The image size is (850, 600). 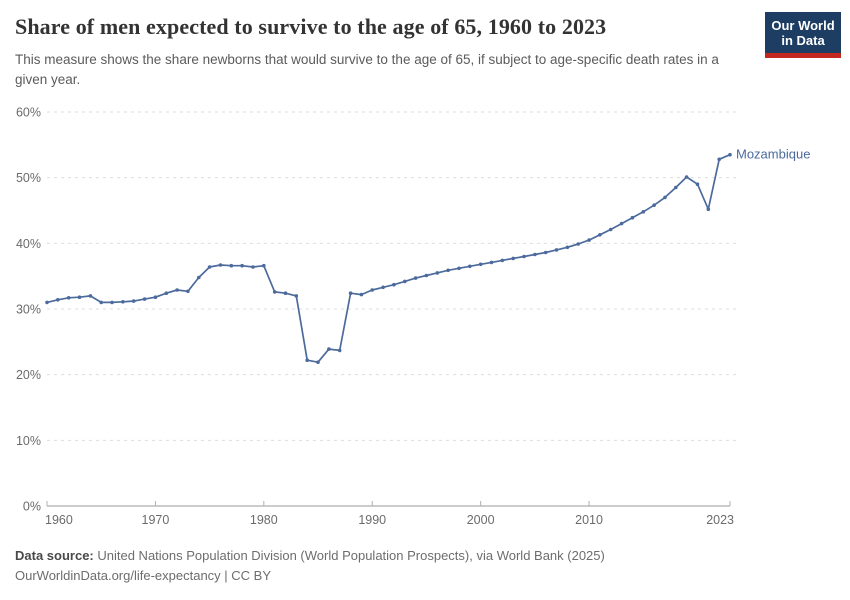 What do you see at coordinates (264, 265) in the screenshot?
I see `data-point-1980` at bounding box center [264, 265].